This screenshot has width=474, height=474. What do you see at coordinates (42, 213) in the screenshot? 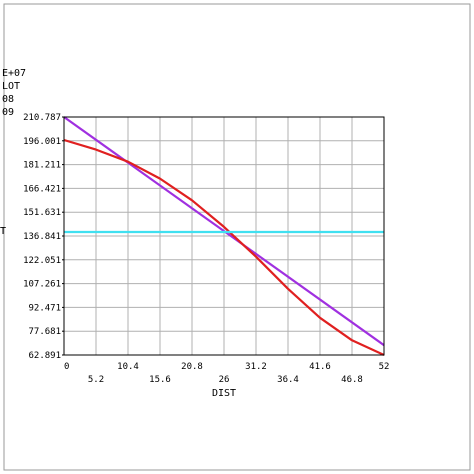
I see `y-tick-label: 151.631` at bounding box center [42, 213].